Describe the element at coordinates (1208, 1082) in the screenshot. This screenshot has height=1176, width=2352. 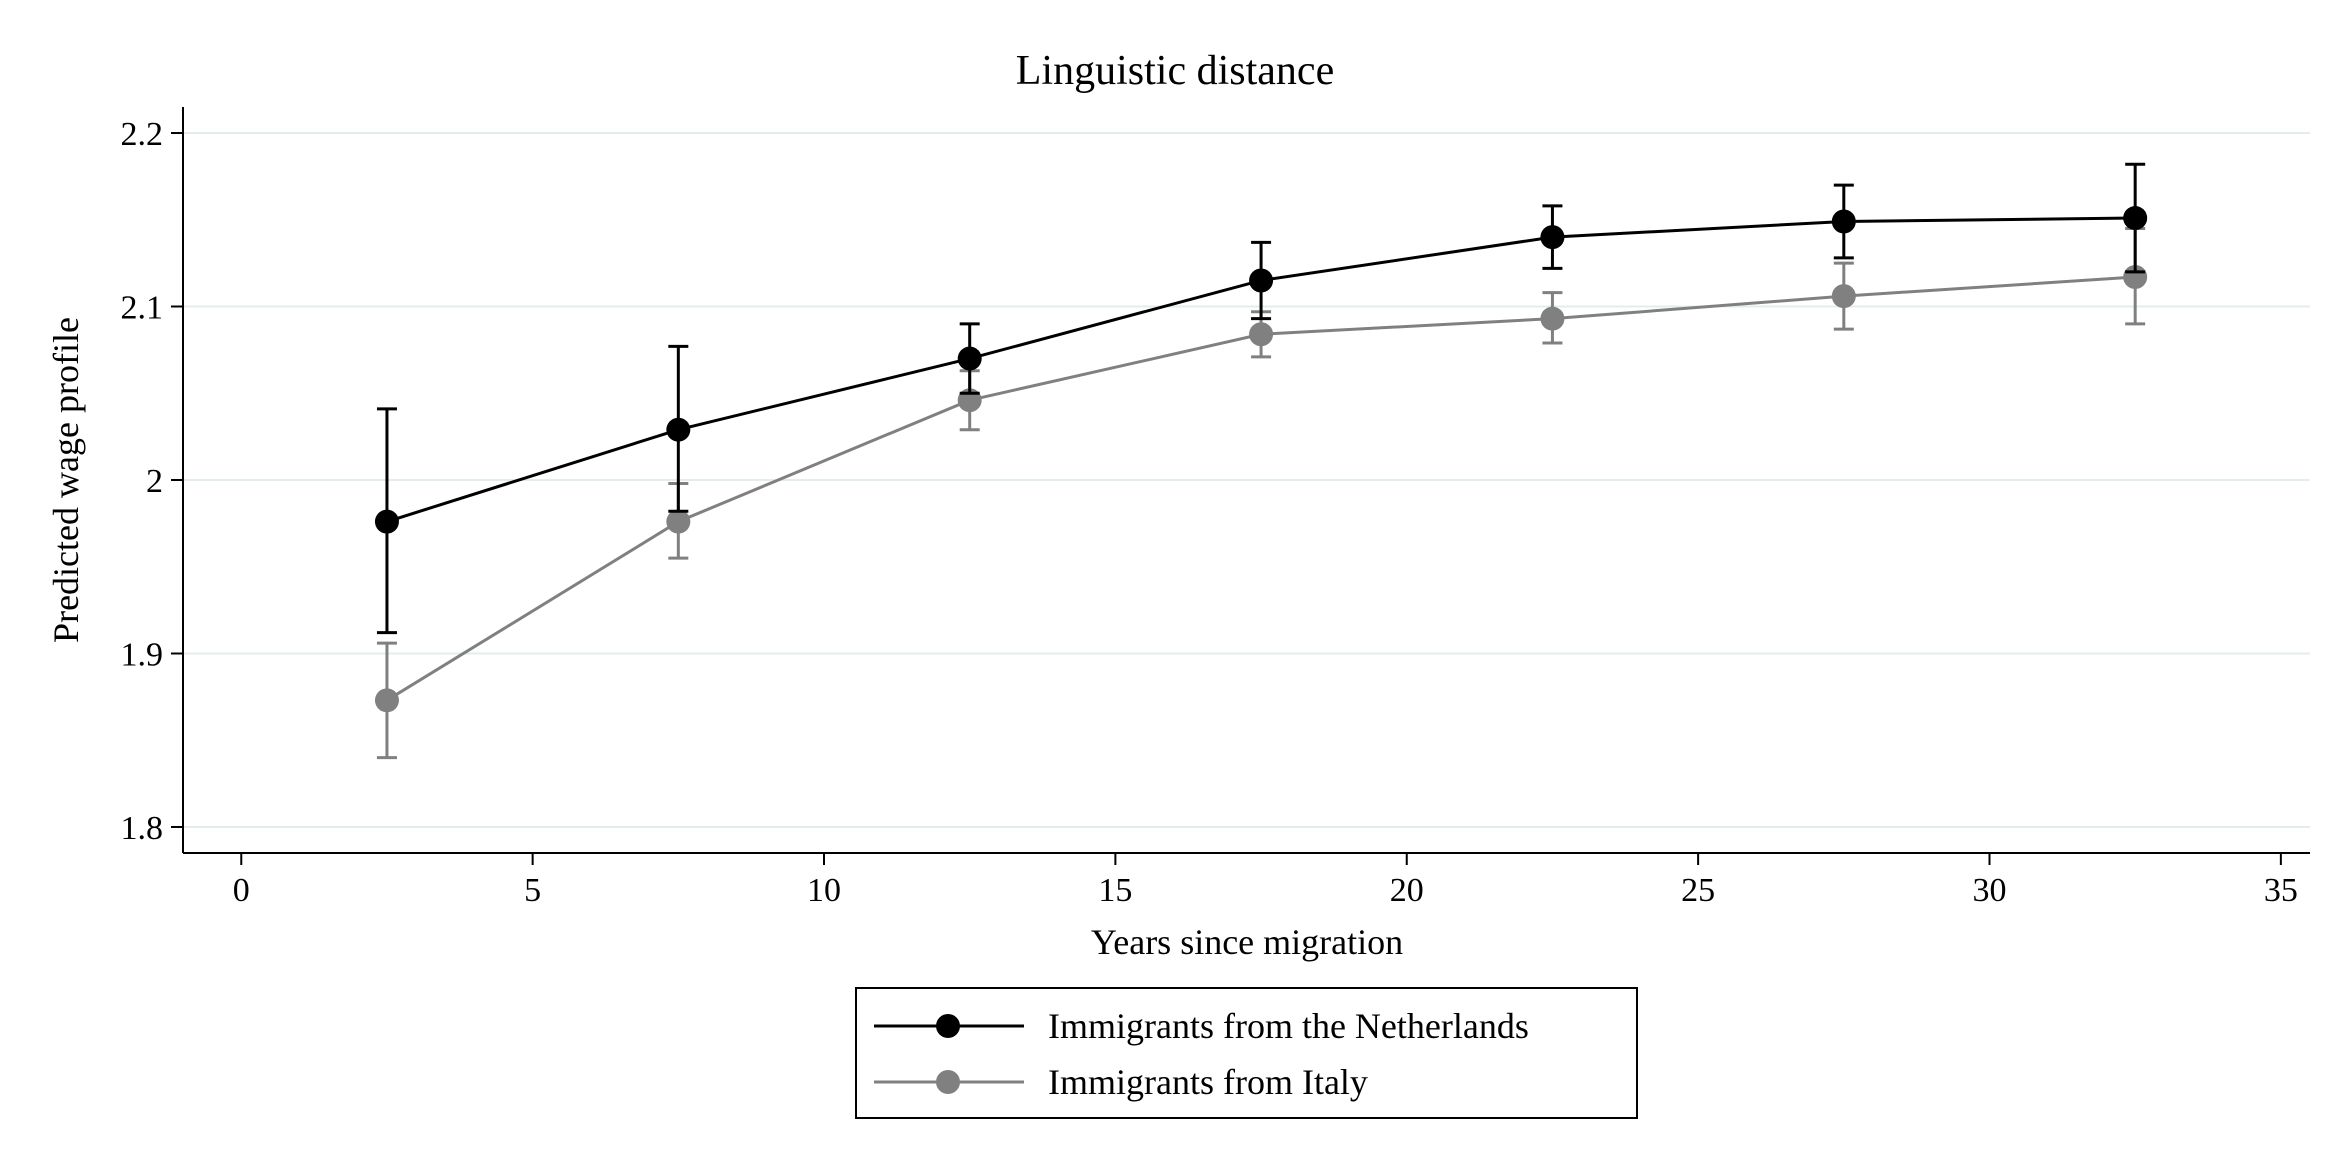
I see `legend-label-italy: Immigrants from Italy` at that location.